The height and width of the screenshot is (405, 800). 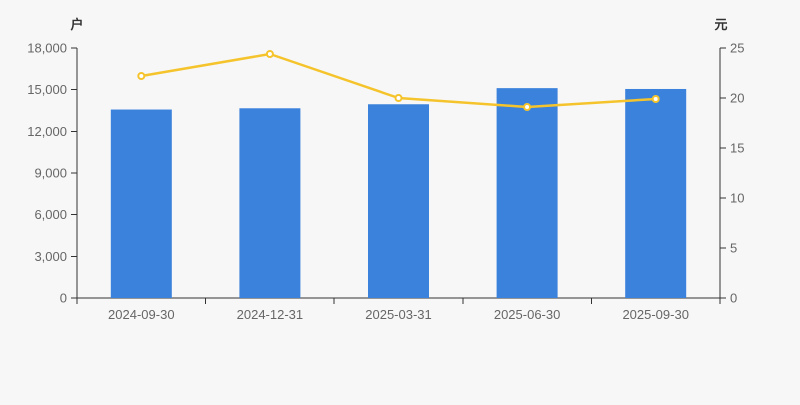 What do you see at coordinates (63, 298) in the screenshot?
I see `left-axis-tick-label: 0` at bounding box center [63, 298].